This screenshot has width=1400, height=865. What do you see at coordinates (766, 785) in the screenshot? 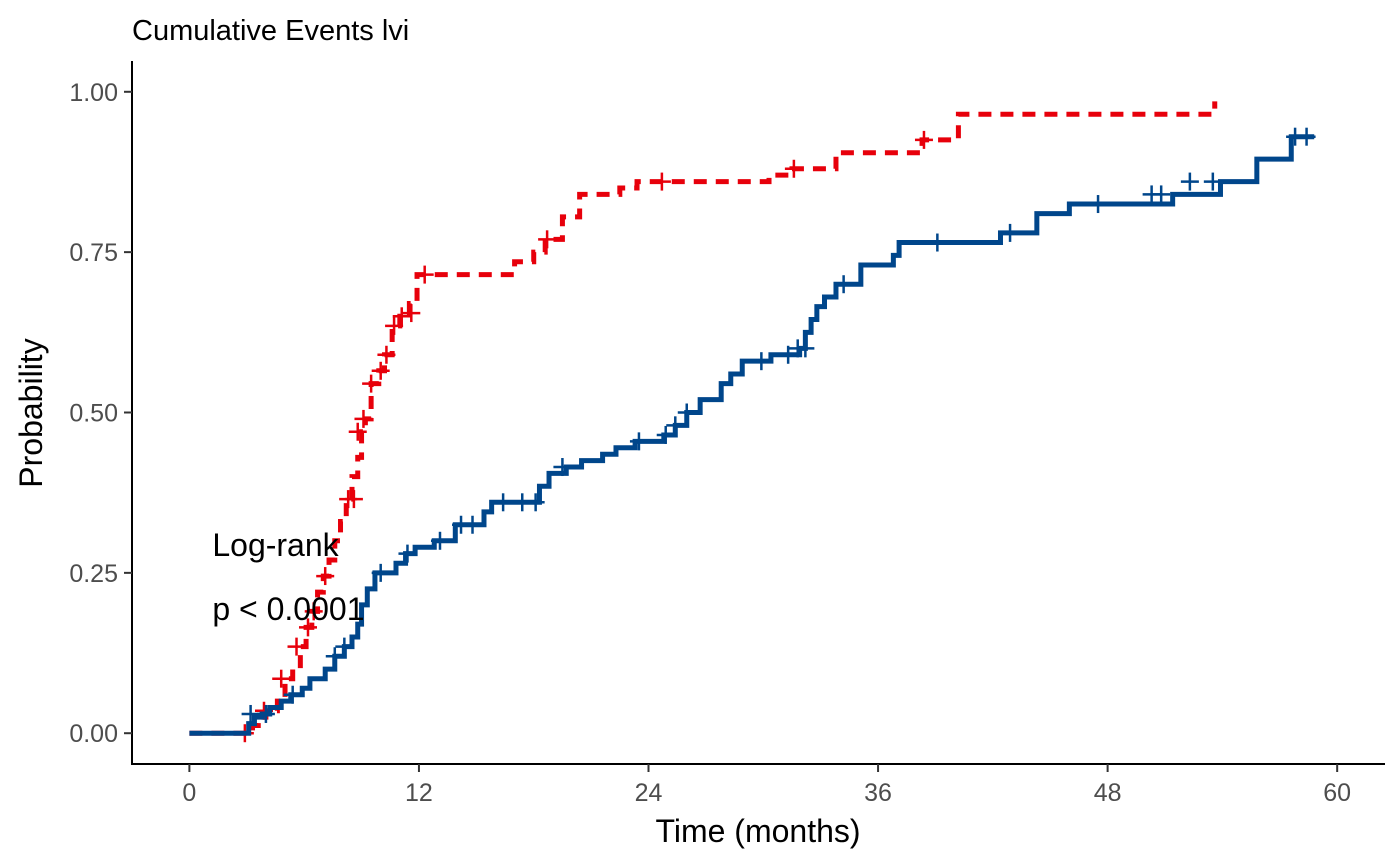
I see `x-axis-ticks: 0 12 24 36 48 60` at bounding box center [766, 785].